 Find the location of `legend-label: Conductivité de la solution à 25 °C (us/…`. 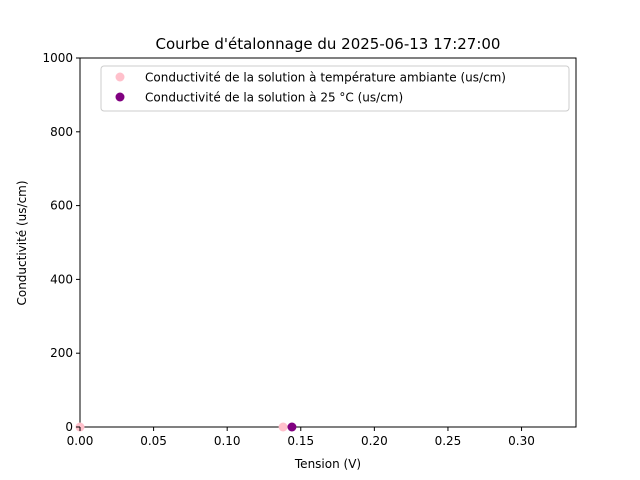

legend-label: Conductivité de la solution à 25 °C (us/… is located at coordinates (274, 98).